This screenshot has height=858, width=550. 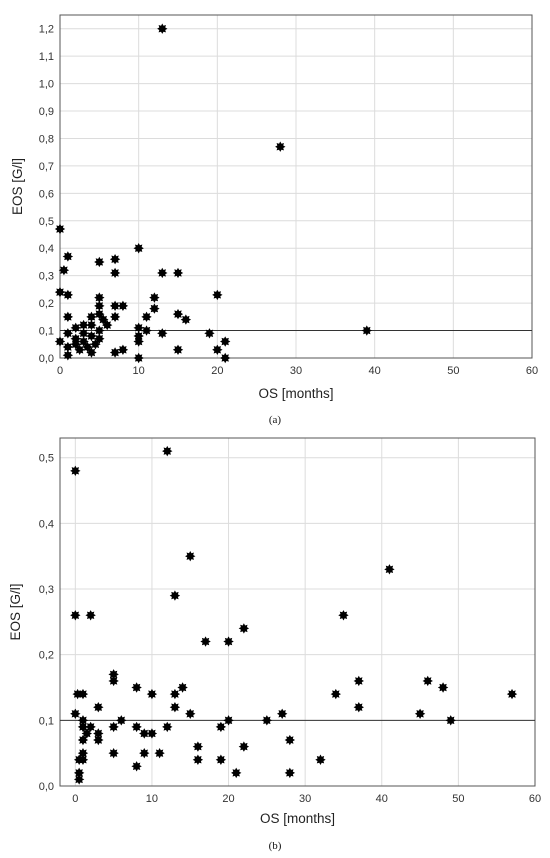 I want to click on x-tick-label: 0, so click(x=75, y=799).